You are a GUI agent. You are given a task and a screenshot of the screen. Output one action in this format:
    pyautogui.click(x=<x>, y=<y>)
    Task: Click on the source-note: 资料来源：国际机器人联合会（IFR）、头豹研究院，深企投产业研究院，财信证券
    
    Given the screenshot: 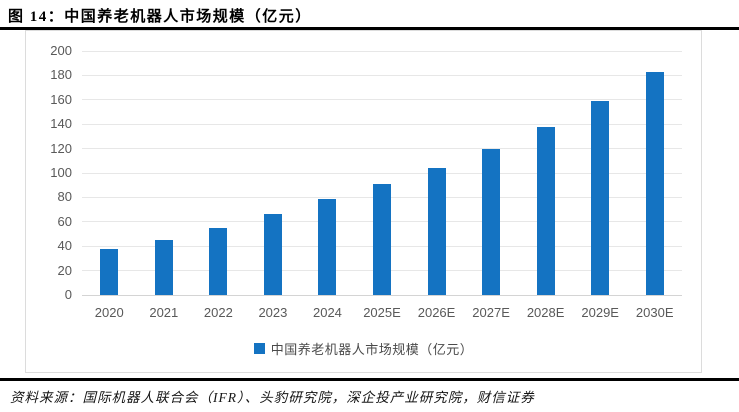 What is the action you would take?
    pyautogui.click(x=272, y=397)
    